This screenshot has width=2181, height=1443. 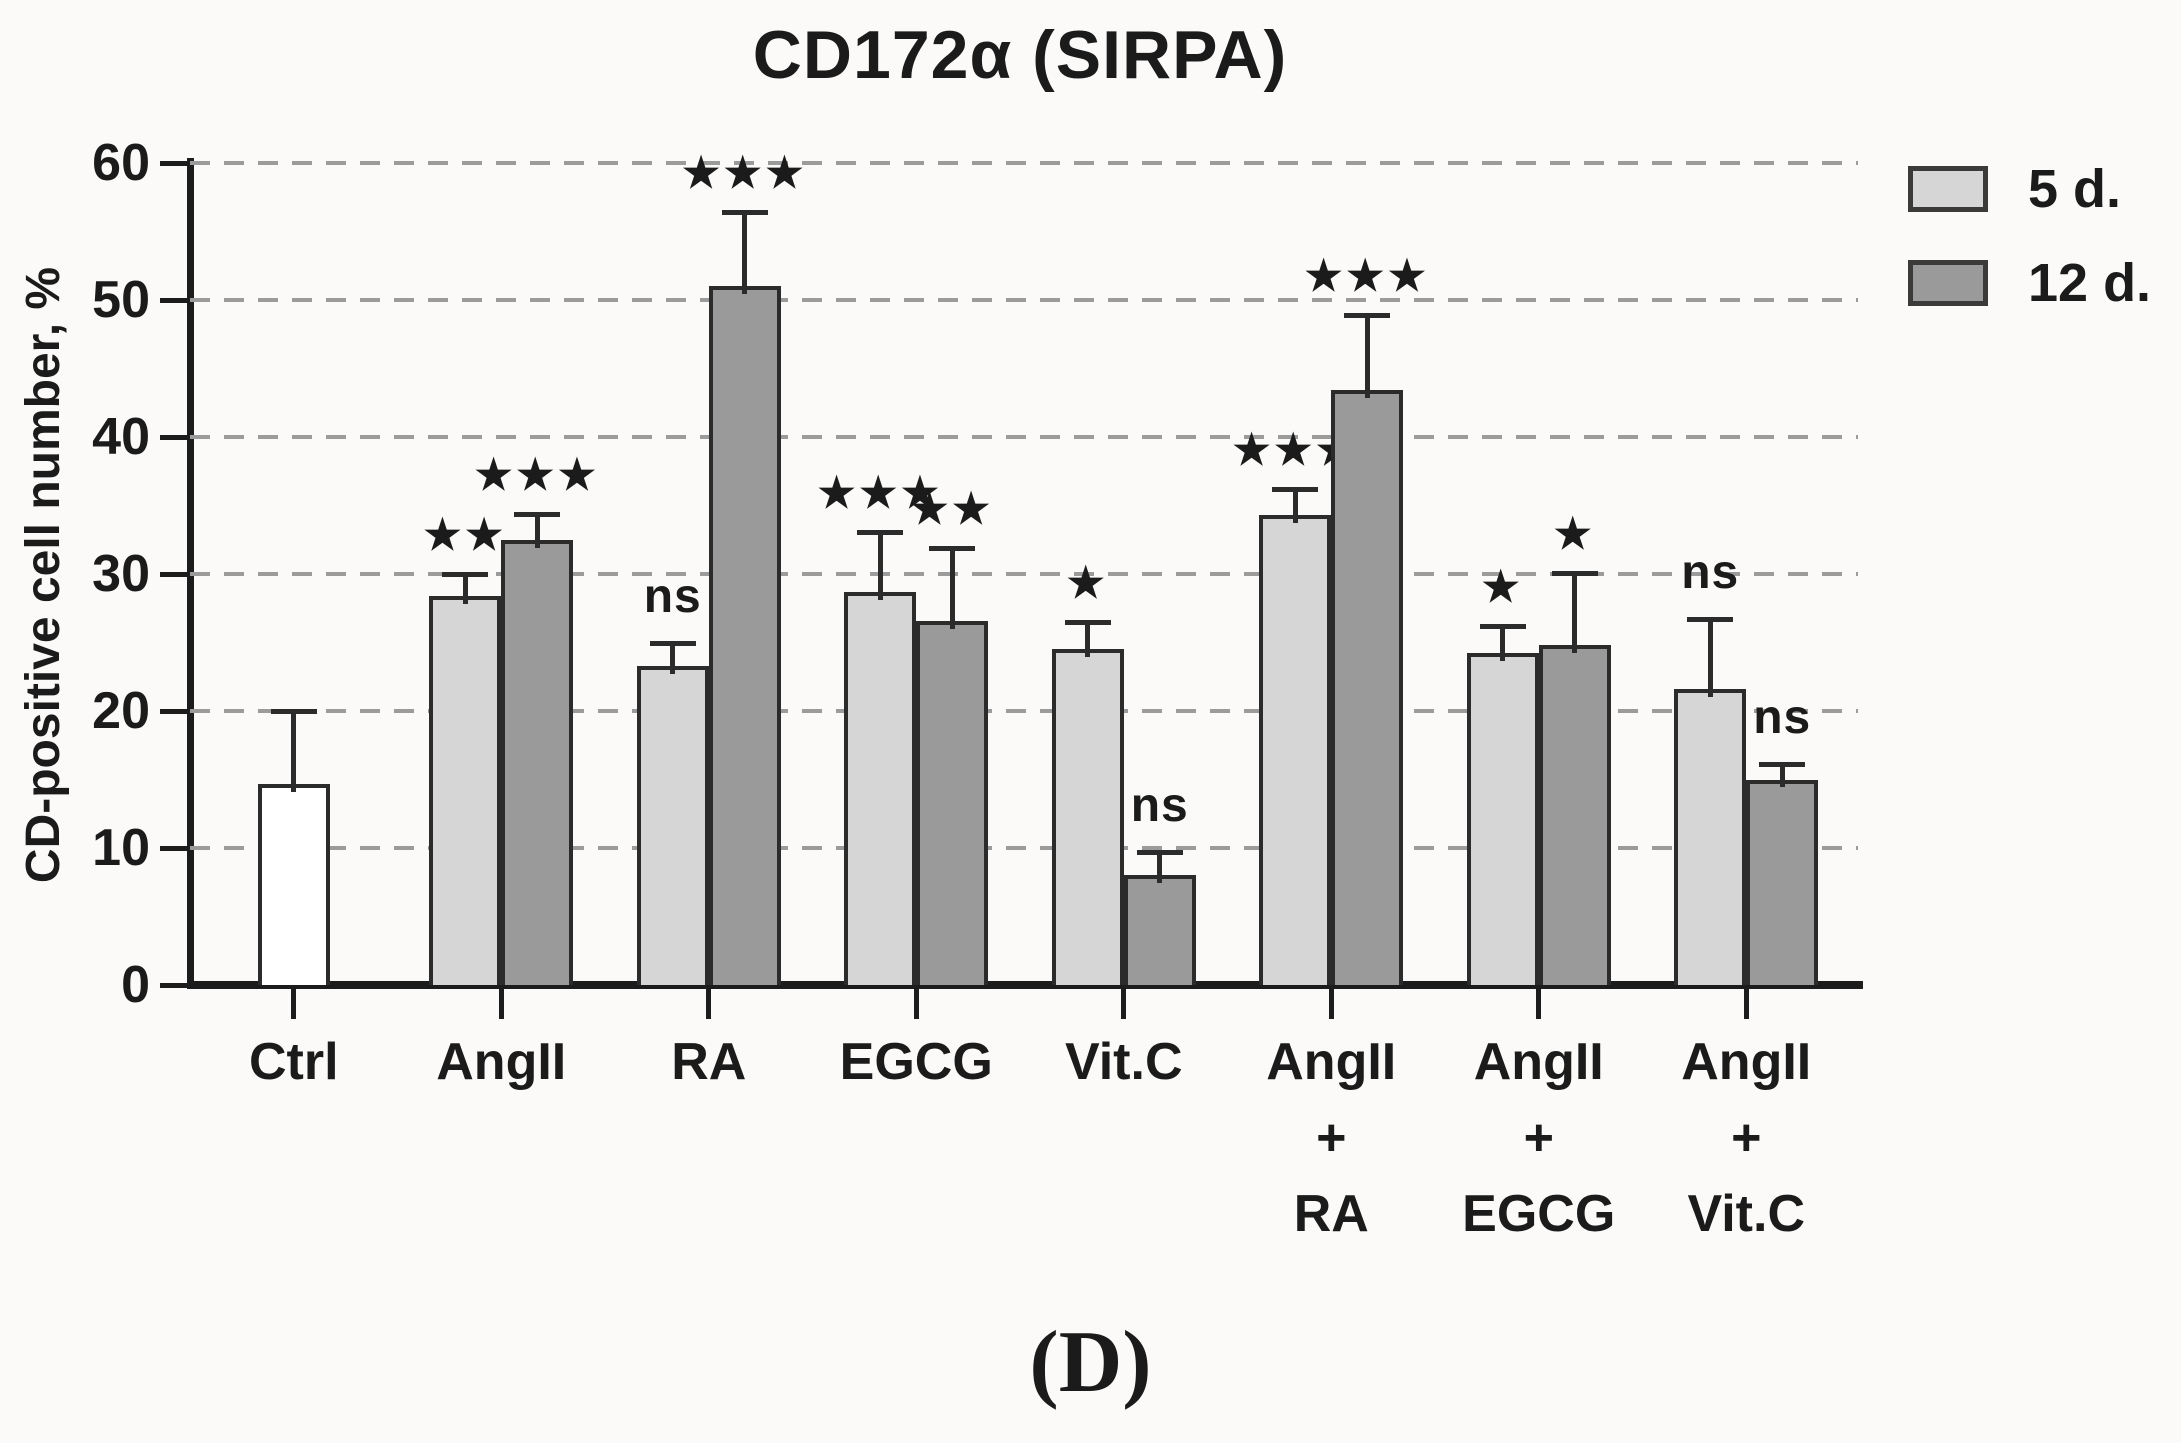 What do you see at coordinates (1574, 533) in the screenshot?
I see `significance-angiiegcg-12d: ★` at bounding box center [1574, 533].